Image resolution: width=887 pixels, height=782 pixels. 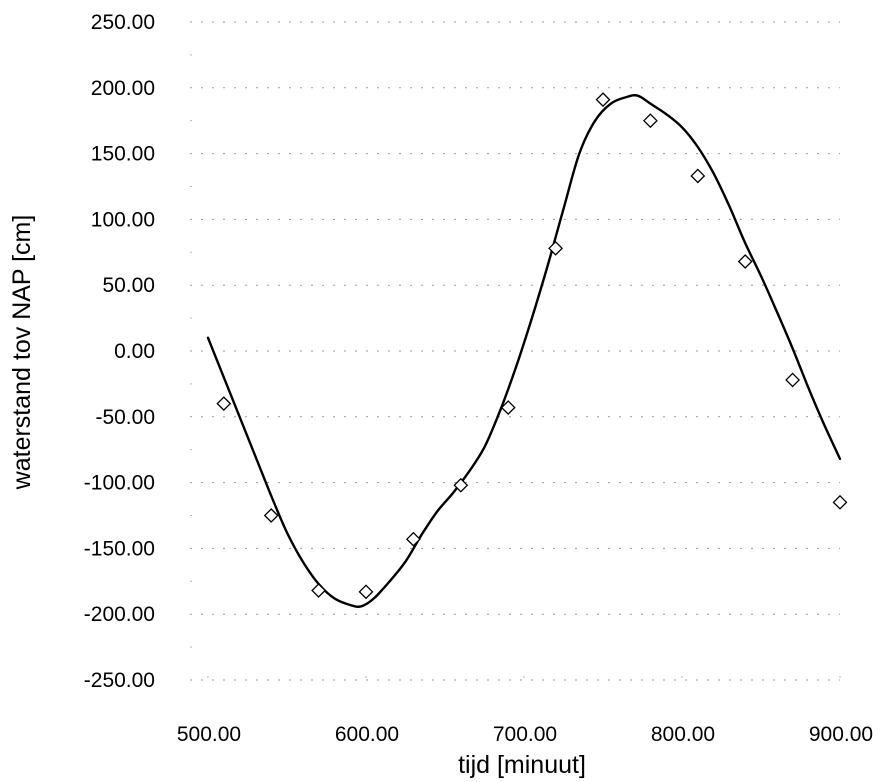 I want to click on x-axis-tick-labels: 500.00 600.00 700.00 800.00 900.00, so click(x=525, y=734).